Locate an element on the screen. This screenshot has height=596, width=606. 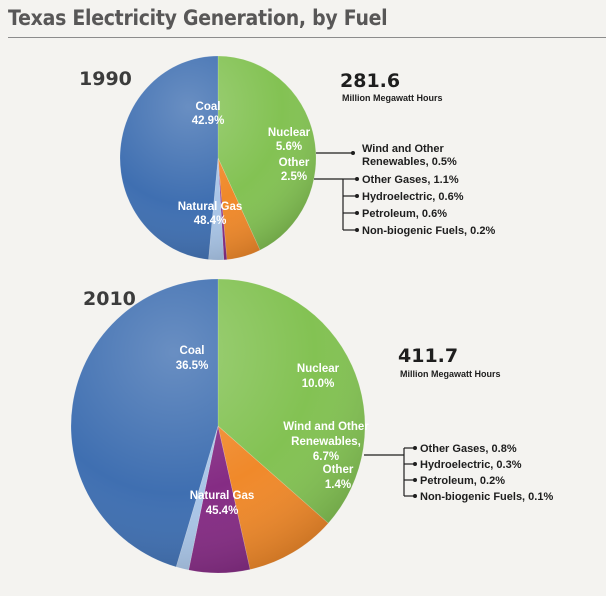
callout-dot is located at coordinates (353, 153).